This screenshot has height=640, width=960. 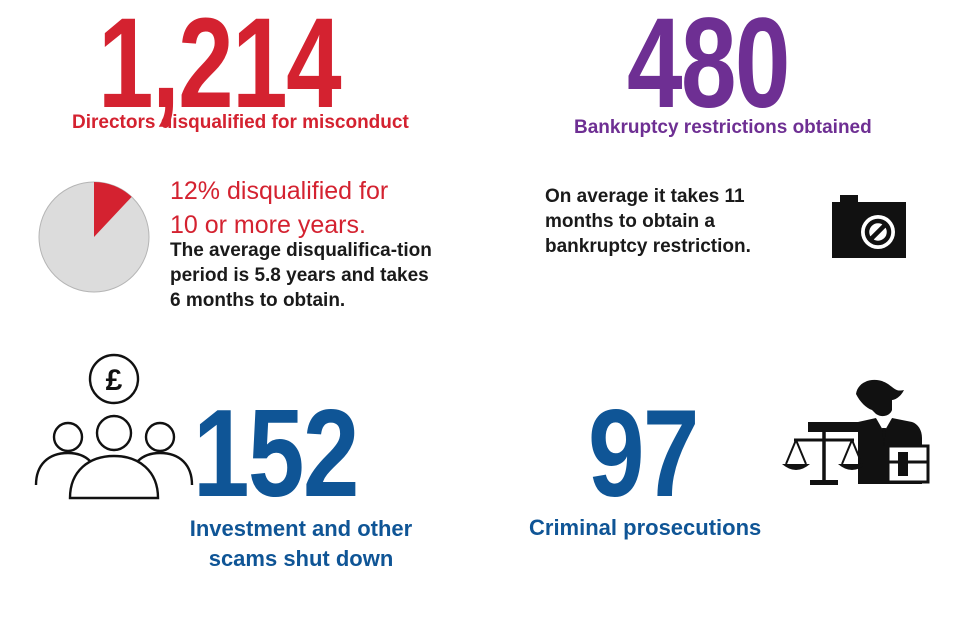 I want to click on camera-blocked-icon, so click(x=869, y=227).